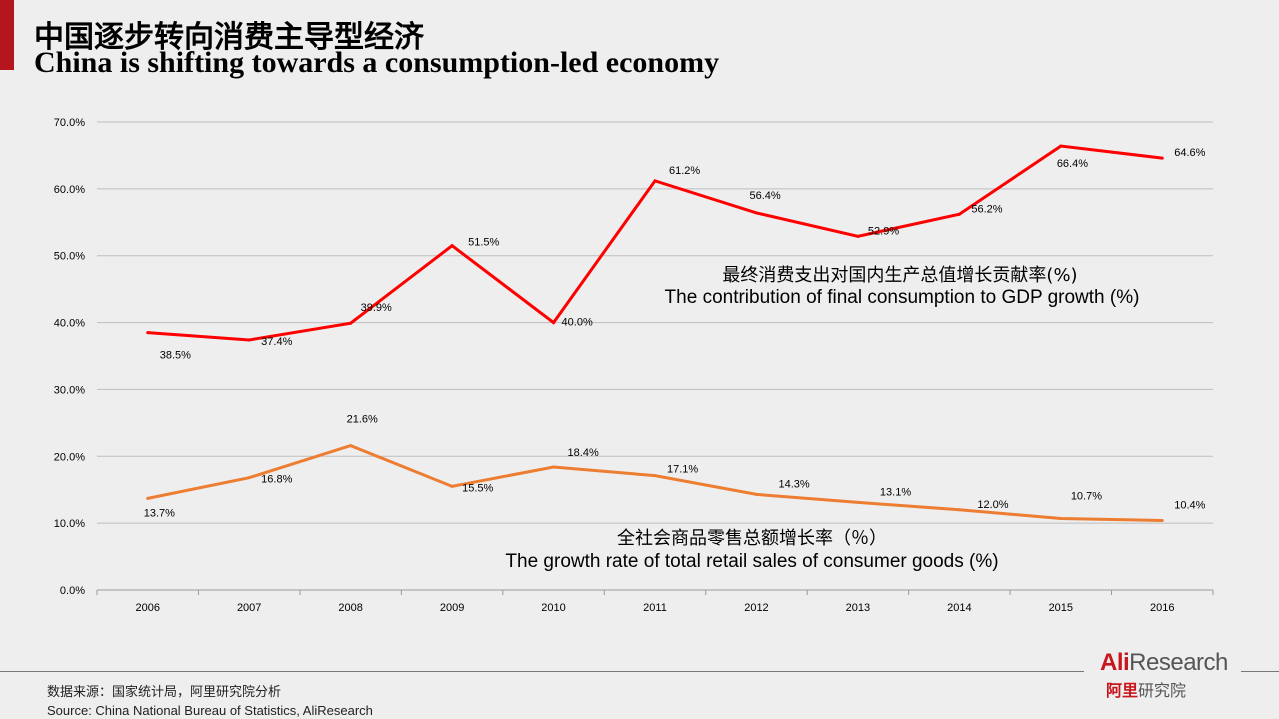  What do you see at coordinates (553, 608) in the screenshot?
I see `x-tick-label: 2010` at bounding box center [553, 608].